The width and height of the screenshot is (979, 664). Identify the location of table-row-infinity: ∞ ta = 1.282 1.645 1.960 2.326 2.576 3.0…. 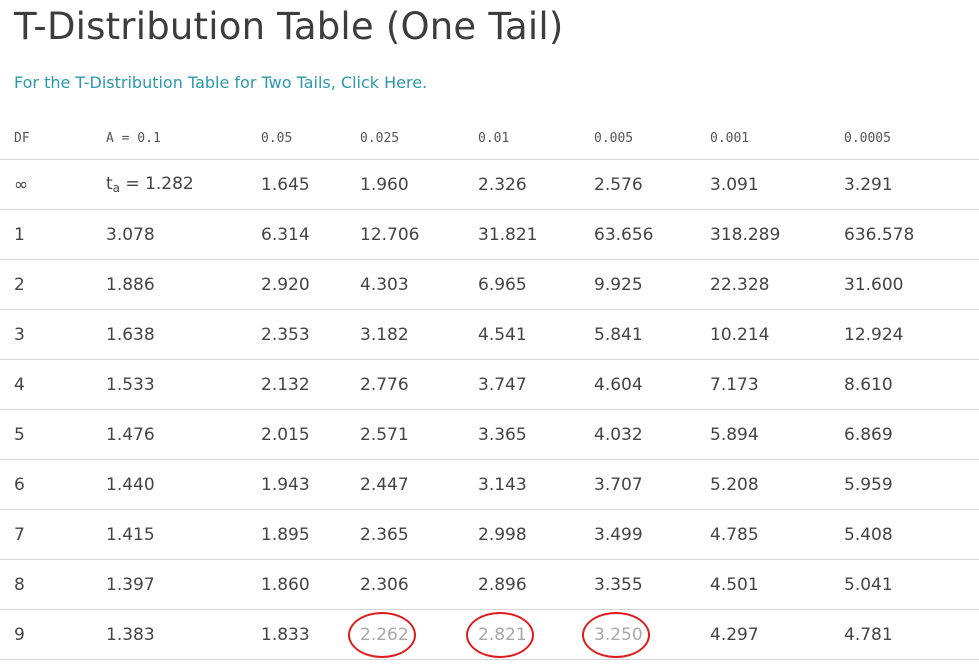
(489, 184).